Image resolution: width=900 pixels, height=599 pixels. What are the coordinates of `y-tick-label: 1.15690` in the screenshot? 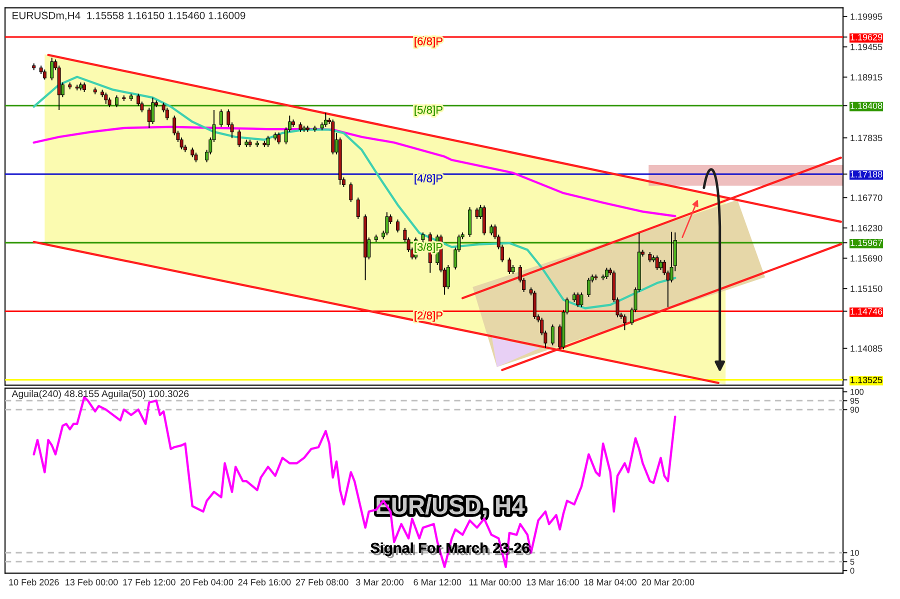 It's located at (866, 258).